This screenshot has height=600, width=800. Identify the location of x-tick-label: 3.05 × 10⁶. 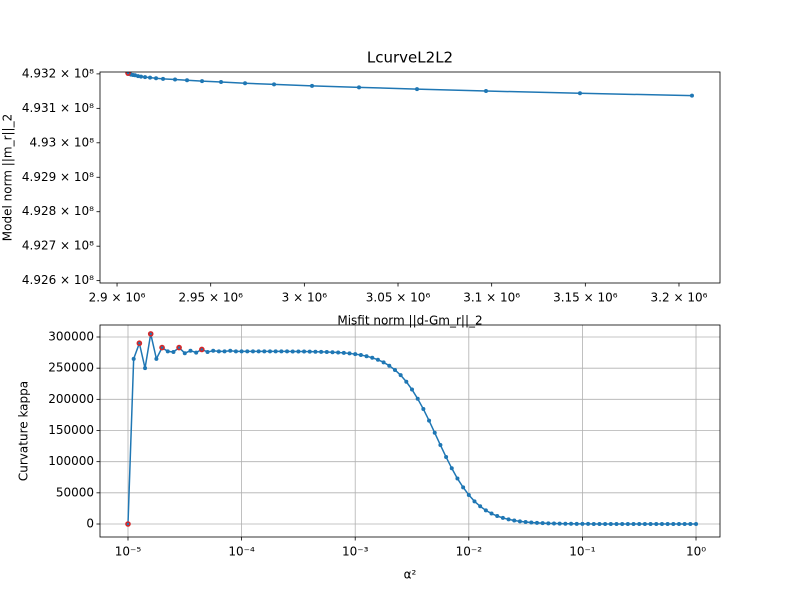
(398, 298).